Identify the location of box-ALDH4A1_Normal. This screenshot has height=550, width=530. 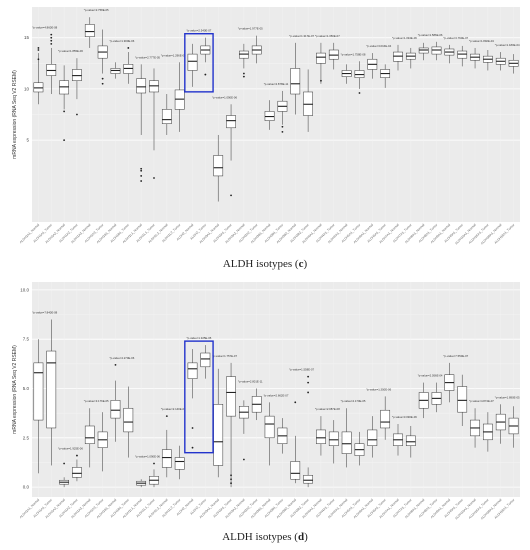
(321, 63).